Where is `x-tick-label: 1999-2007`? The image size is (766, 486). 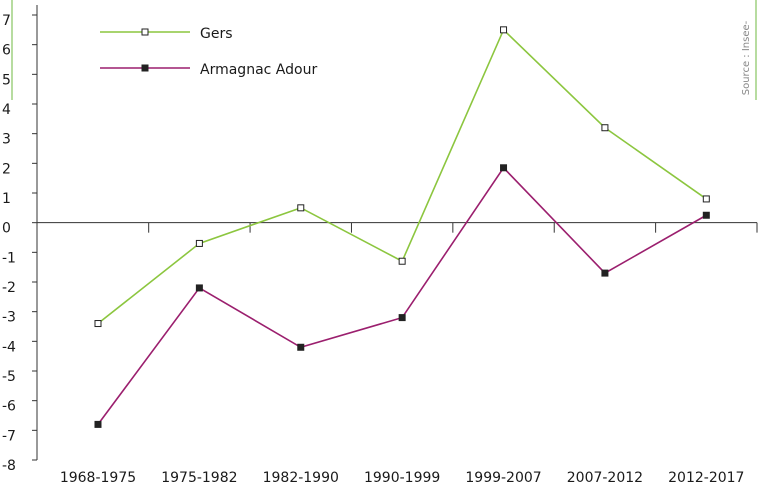 x-tick-label: 1999-2007 is located at coordinates (503, 478).